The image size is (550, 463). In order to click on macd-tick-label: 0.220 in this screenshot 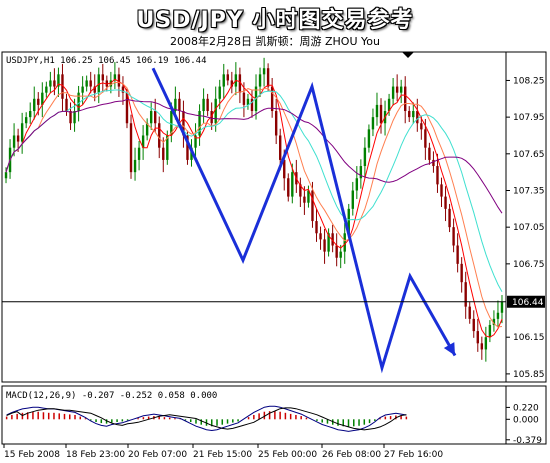, I will do `click(526, 408)`.